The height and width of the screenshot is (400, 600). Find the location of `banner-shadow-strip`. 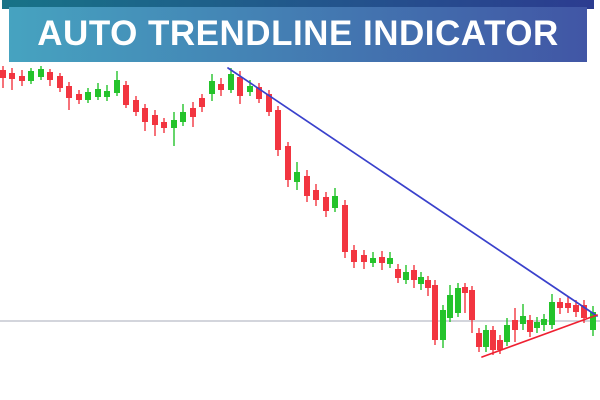

banner-shadow-strip is located at coordinates (298, 4).